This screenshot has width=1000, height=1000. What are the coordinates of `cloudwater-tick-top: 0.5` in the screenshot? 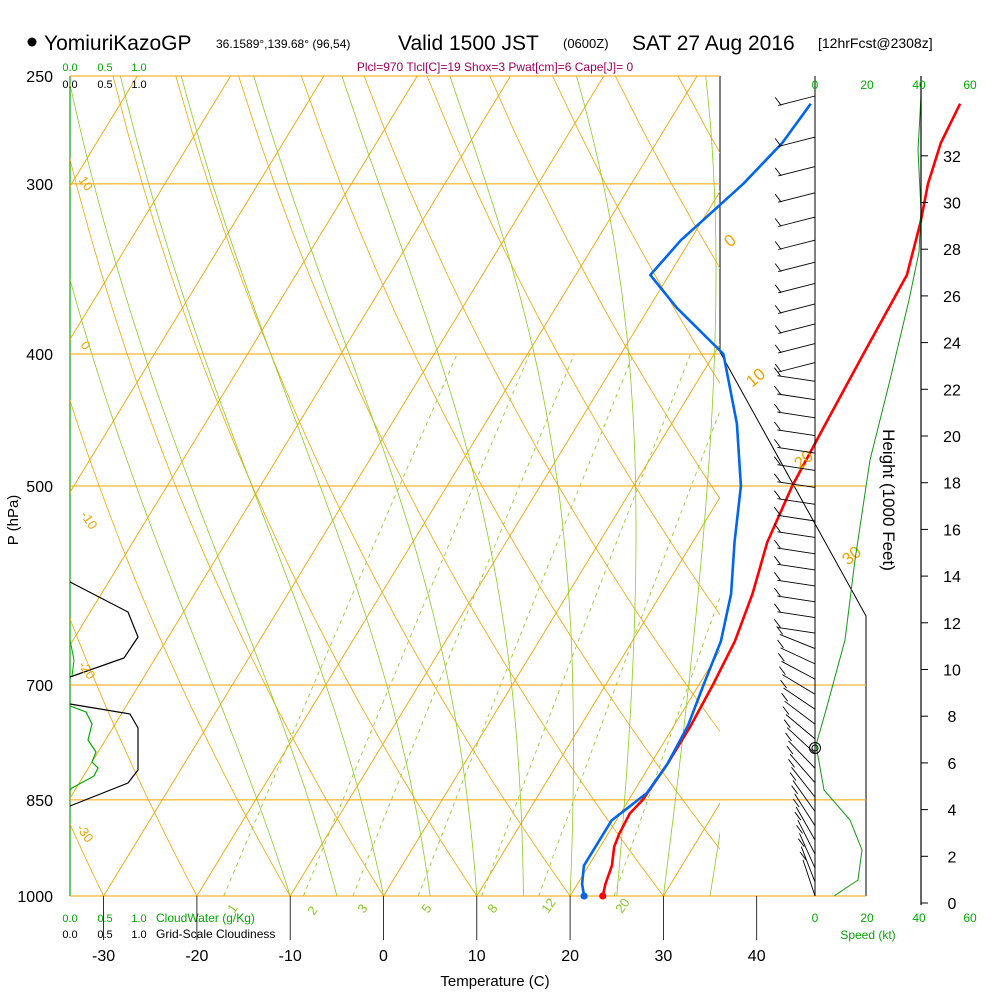 It's located at (104, 68).